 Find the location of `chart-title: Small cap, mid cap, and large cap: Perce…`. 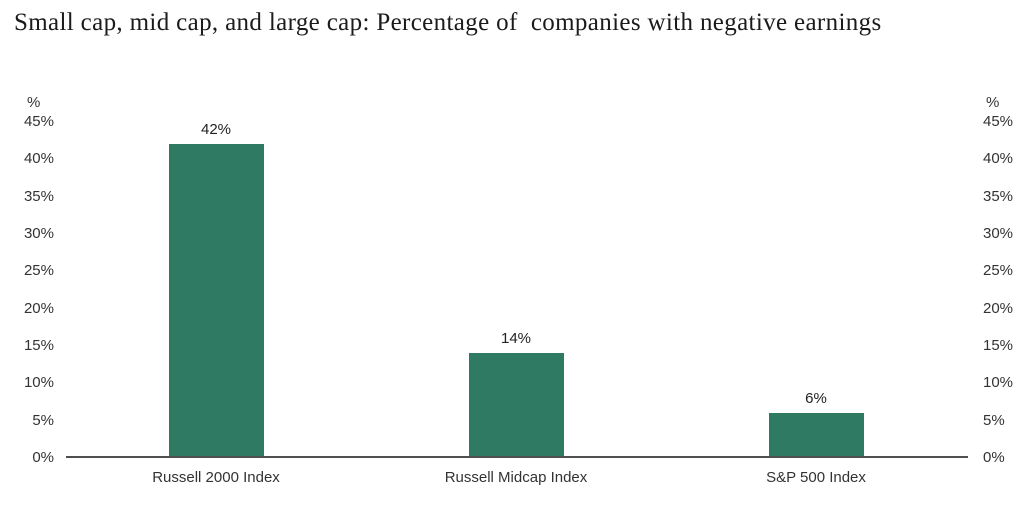

chart-title: Small cap, mid cap, and large cap: Perce… is located at coordinates (448, 22).